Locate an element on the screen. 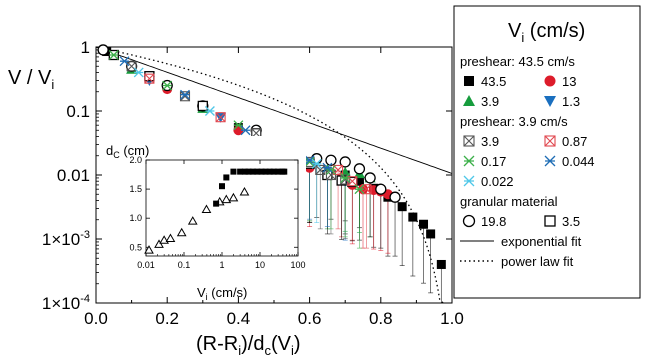 Image resolution: width=646 pixels, height=360 pixels. inset-x-tick-label: 0.01 is located at coordinates (146, 265).